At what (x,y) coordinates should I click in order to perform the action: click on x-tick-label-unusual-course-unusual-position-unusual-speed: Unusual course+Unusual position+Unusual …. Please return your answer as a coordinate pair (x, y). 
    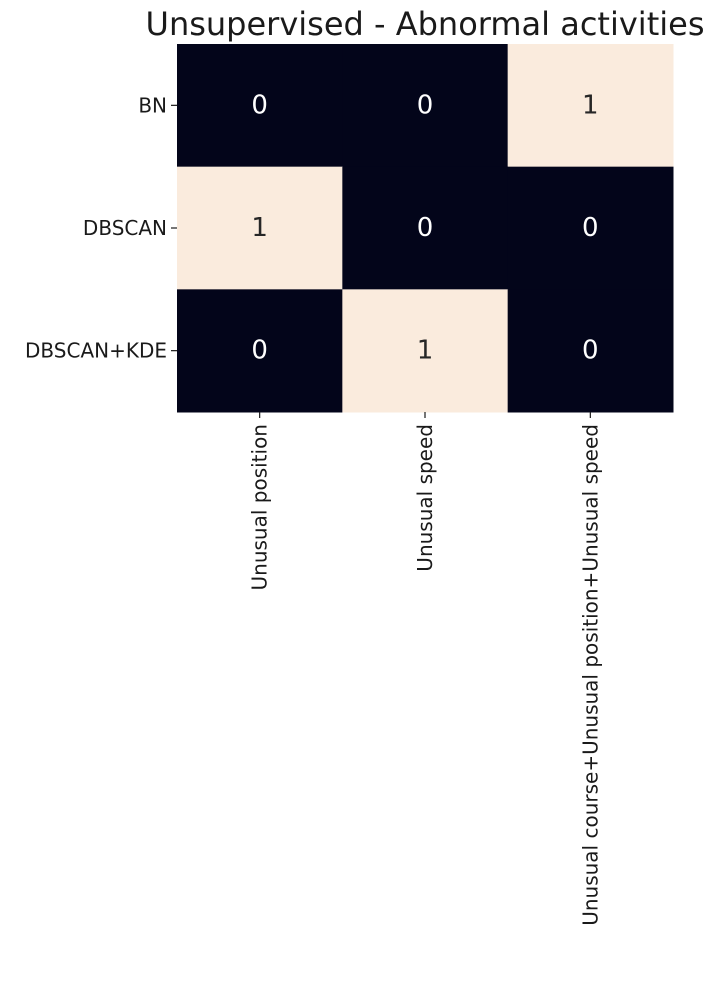
    Looking at the image, I should click on (590, 675).